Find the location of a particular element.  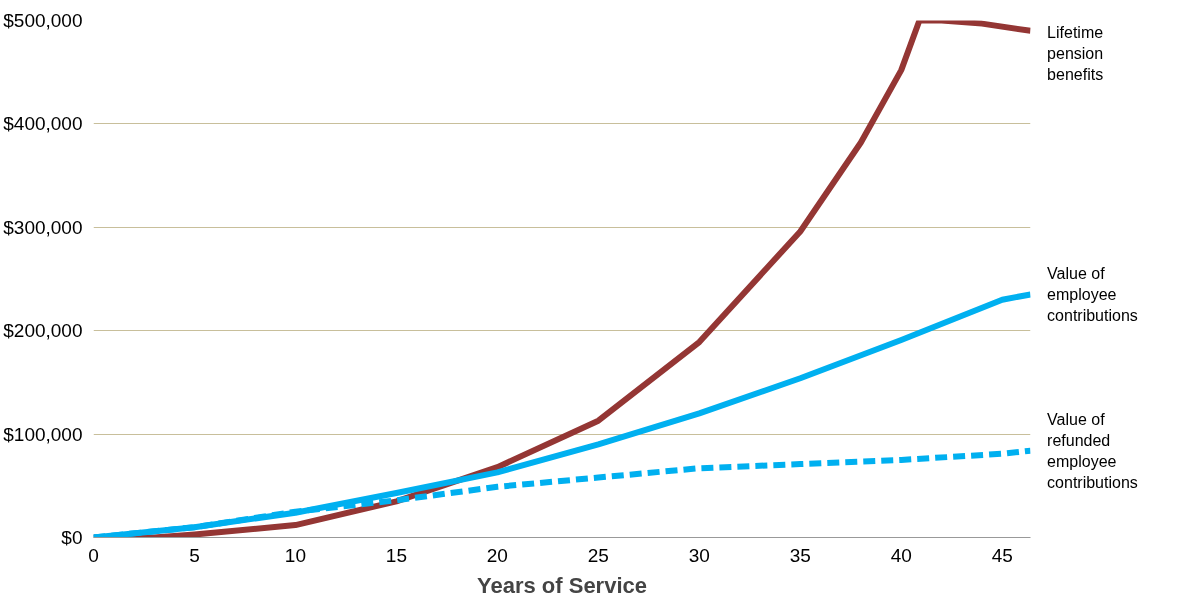

series-label: Lifetime pension benefits is located at coordinates (1075, 53).